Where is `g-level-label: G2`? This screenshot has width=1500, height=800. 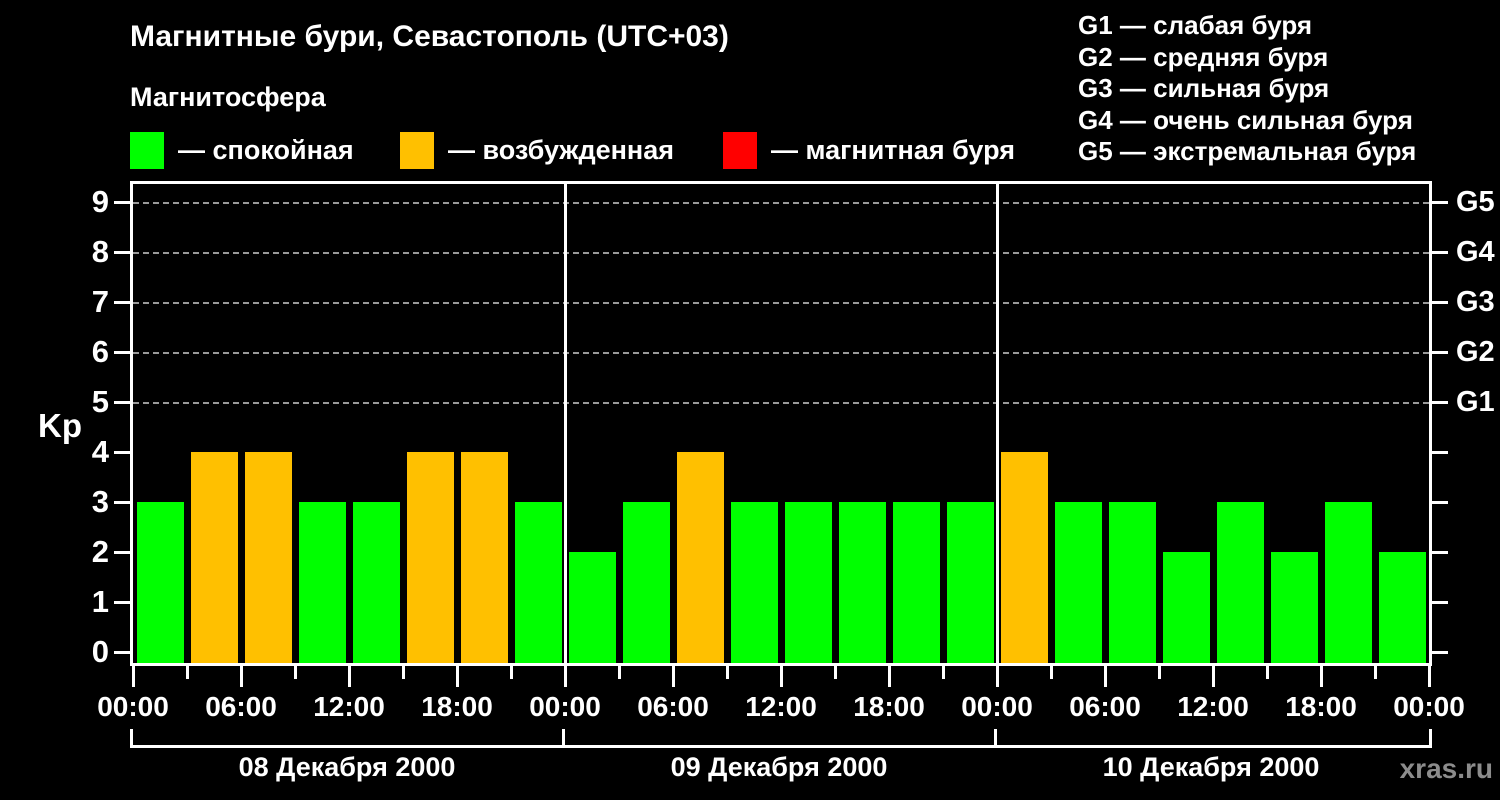 g-level-label: G2 is located at coordinates (1475, 352).